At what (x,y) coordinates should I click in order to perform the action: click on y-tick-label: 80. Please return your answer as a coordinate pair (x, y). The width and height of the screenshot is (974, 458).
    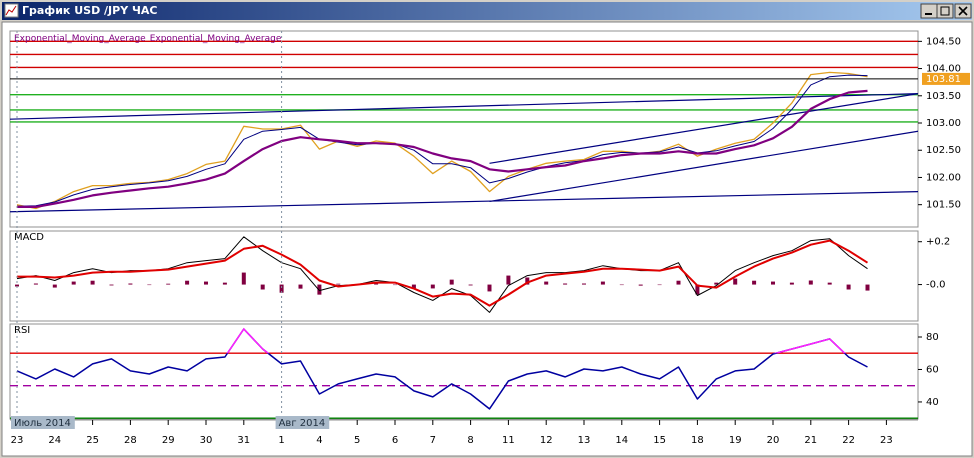
    Looking at the image, I should click on (932, 337).